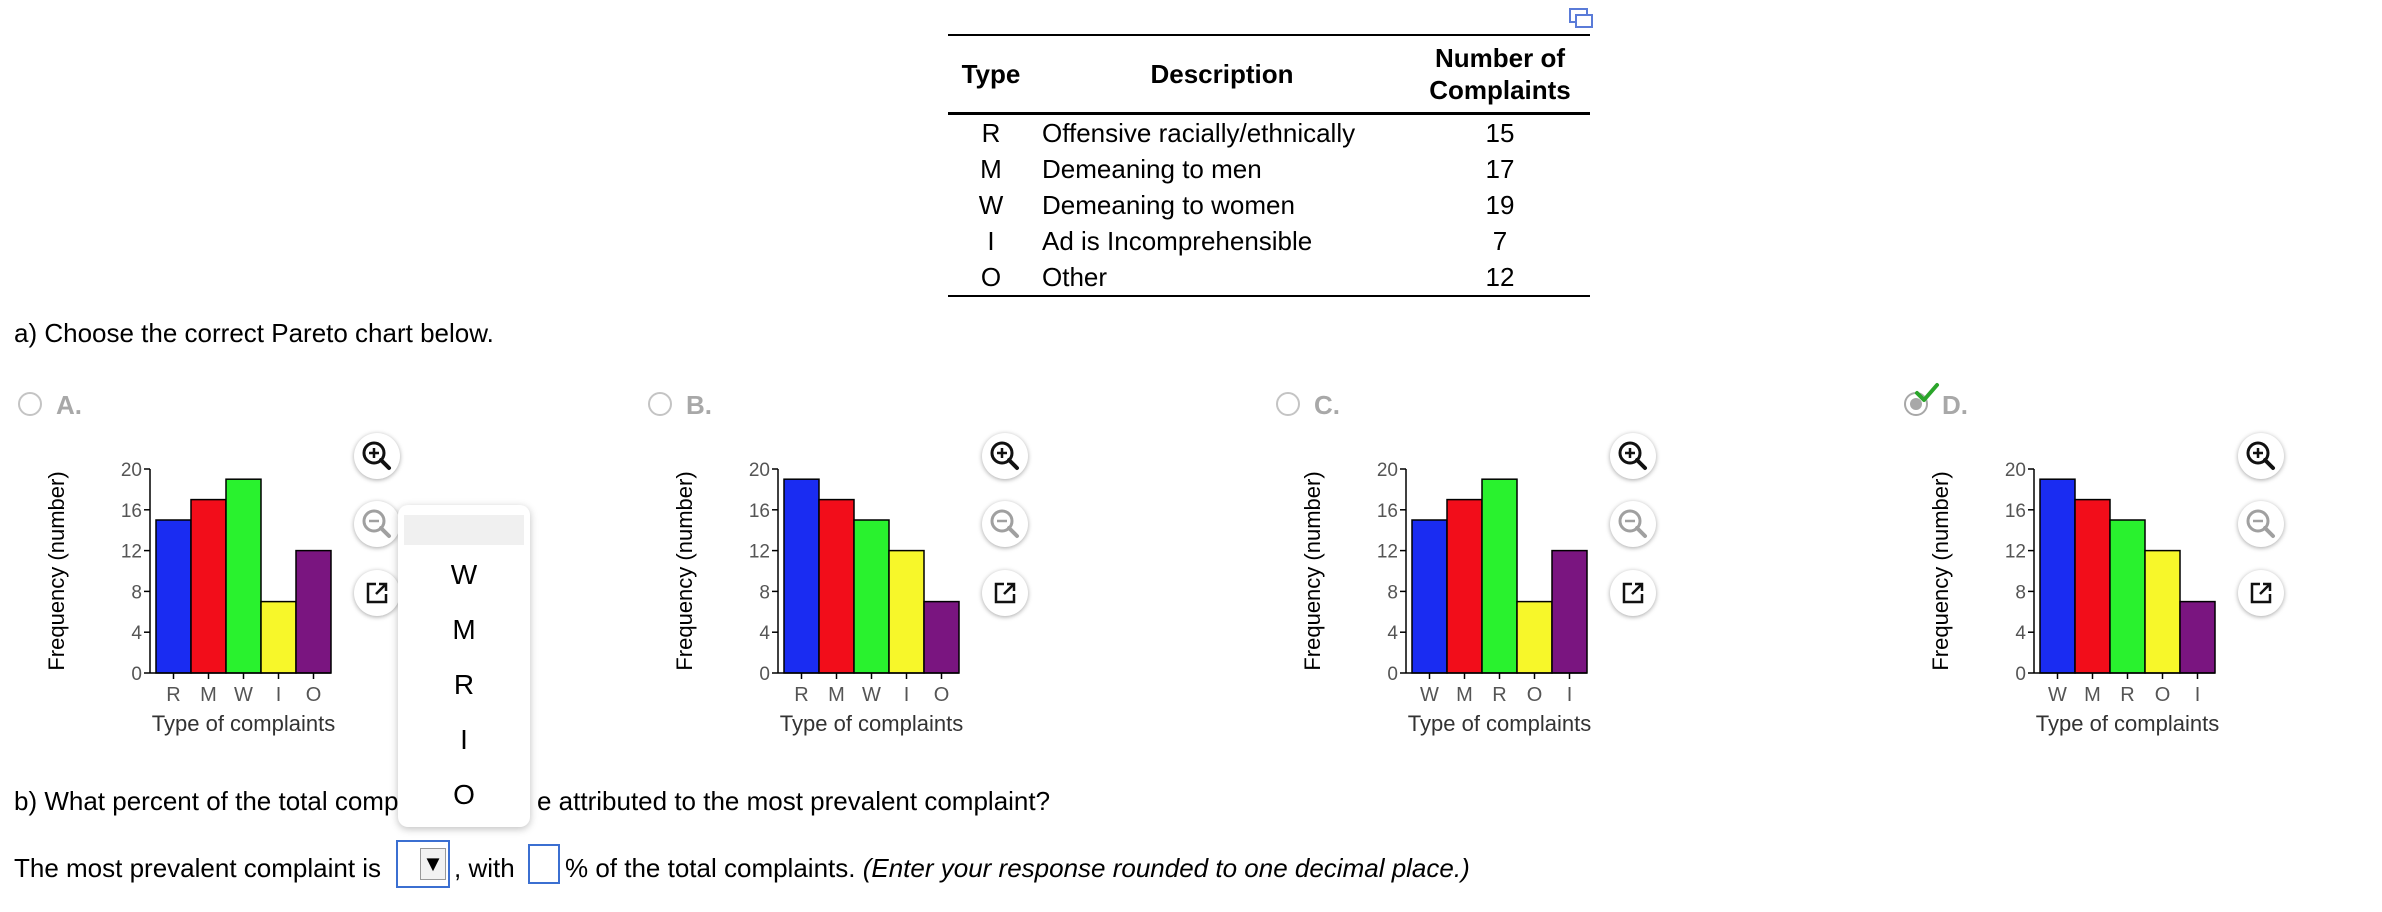 The height and width of the screenshot is (912, 2382). What do you see at coordinates (1269, 205) in the screenshot?
I see `table-row: W Demeaning to women 19` at bounding box center [1269, 205].